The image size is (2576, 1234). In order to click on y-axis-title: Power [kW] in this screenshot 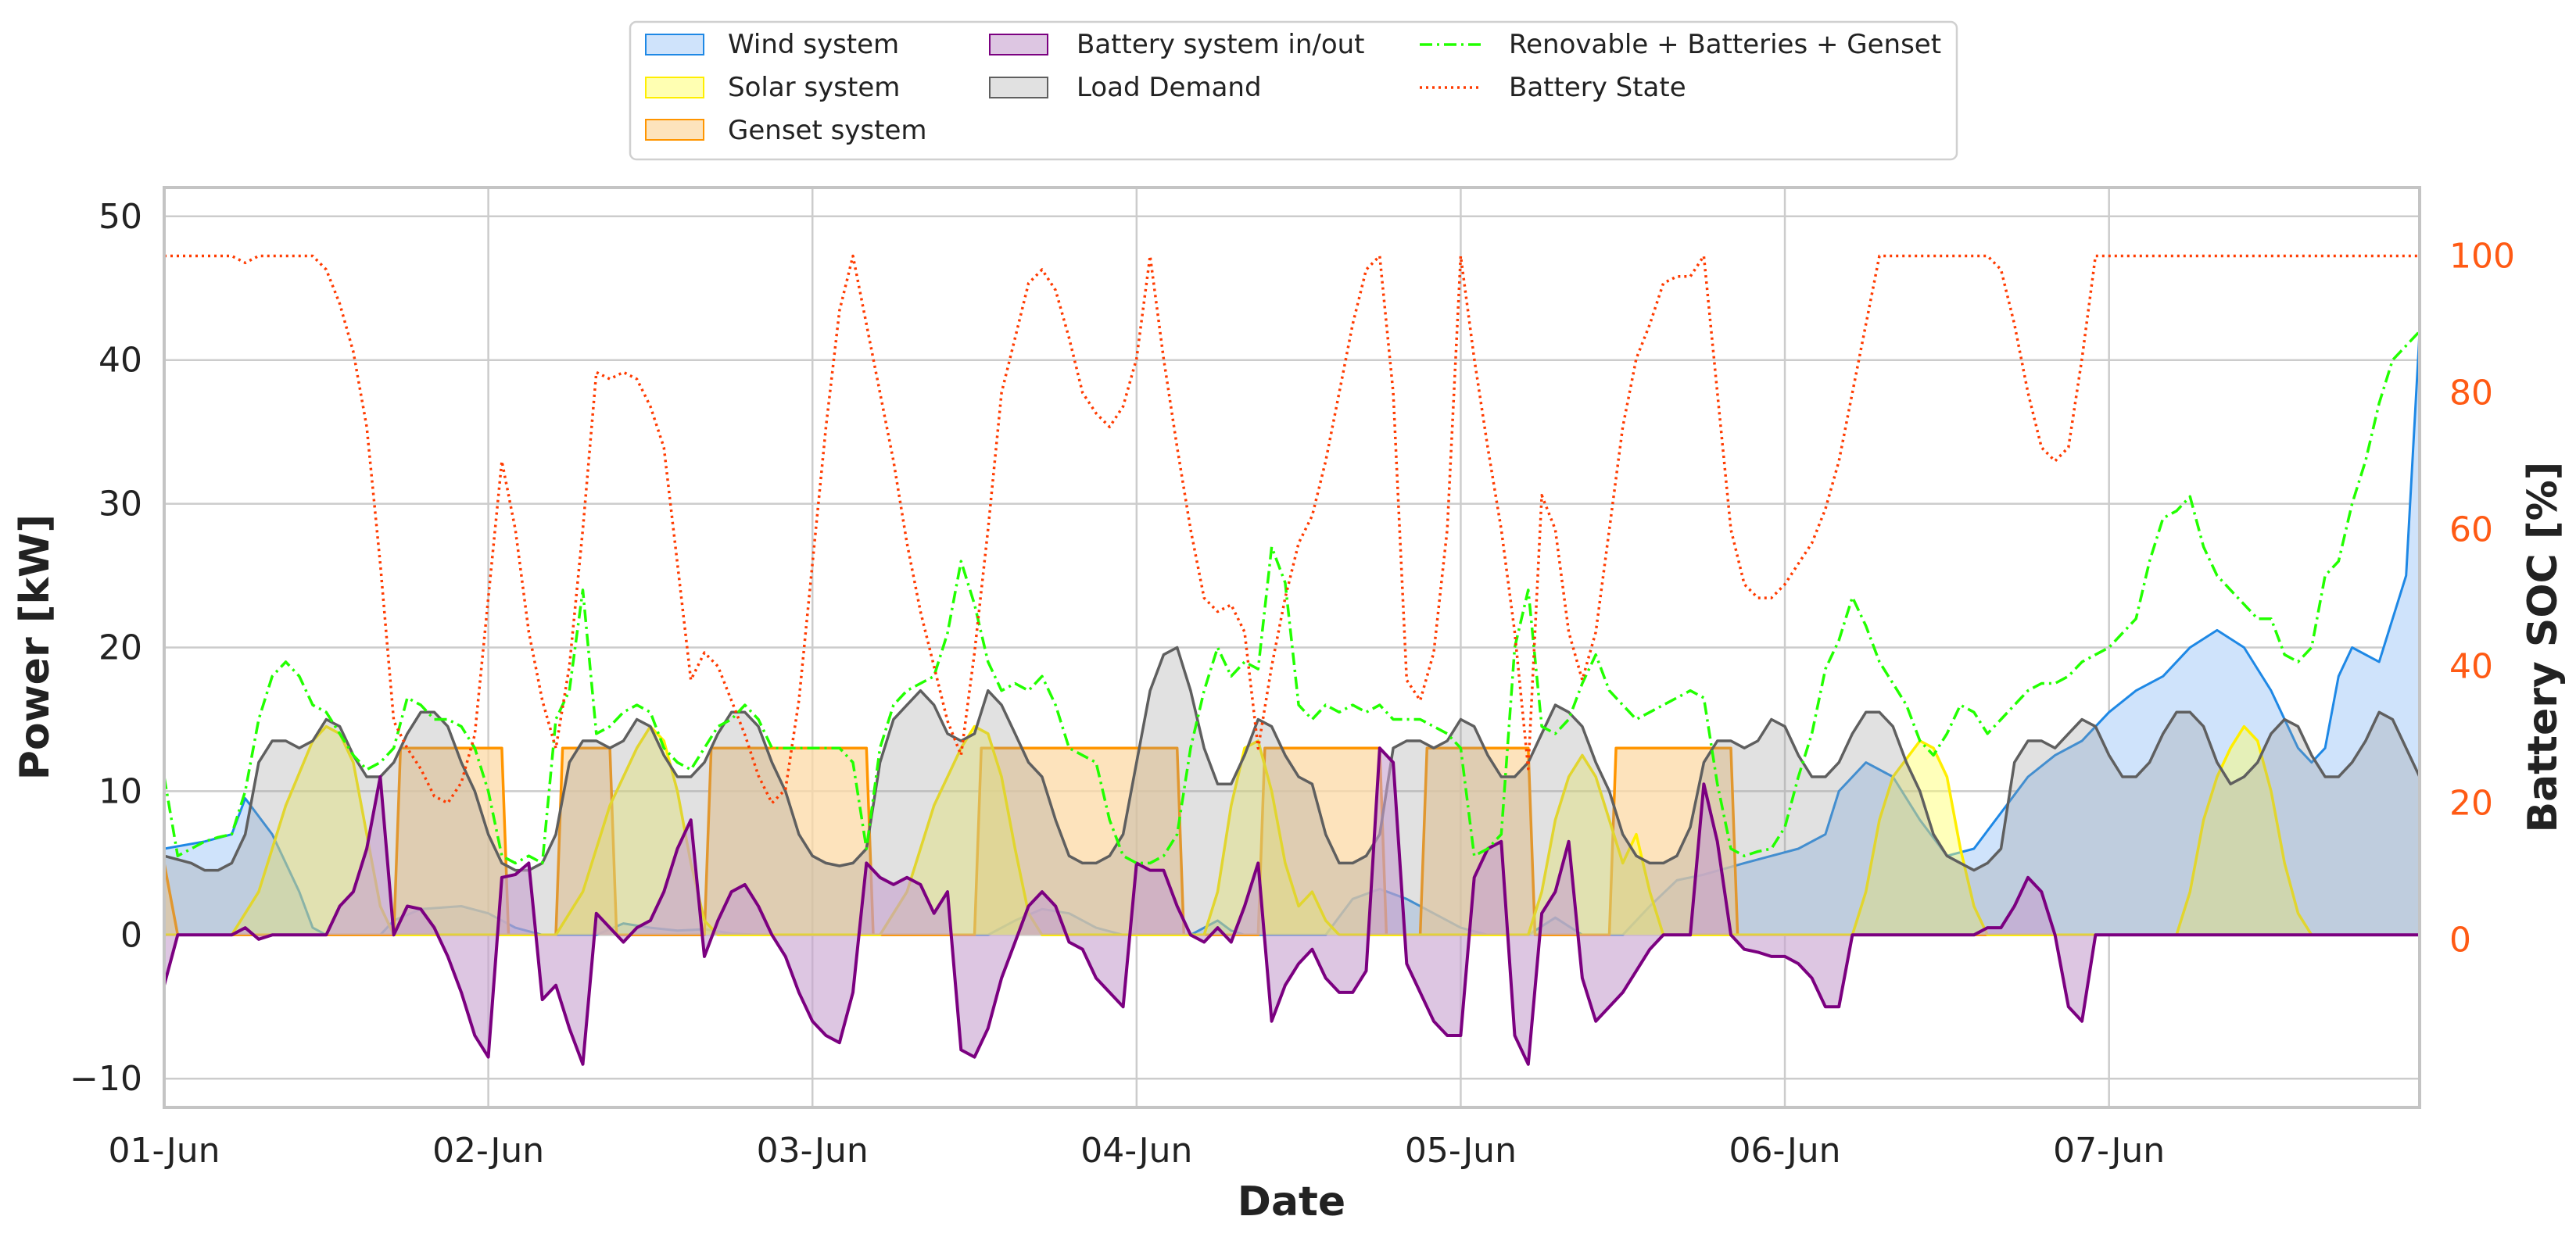, I will do `click(35, 647)`.